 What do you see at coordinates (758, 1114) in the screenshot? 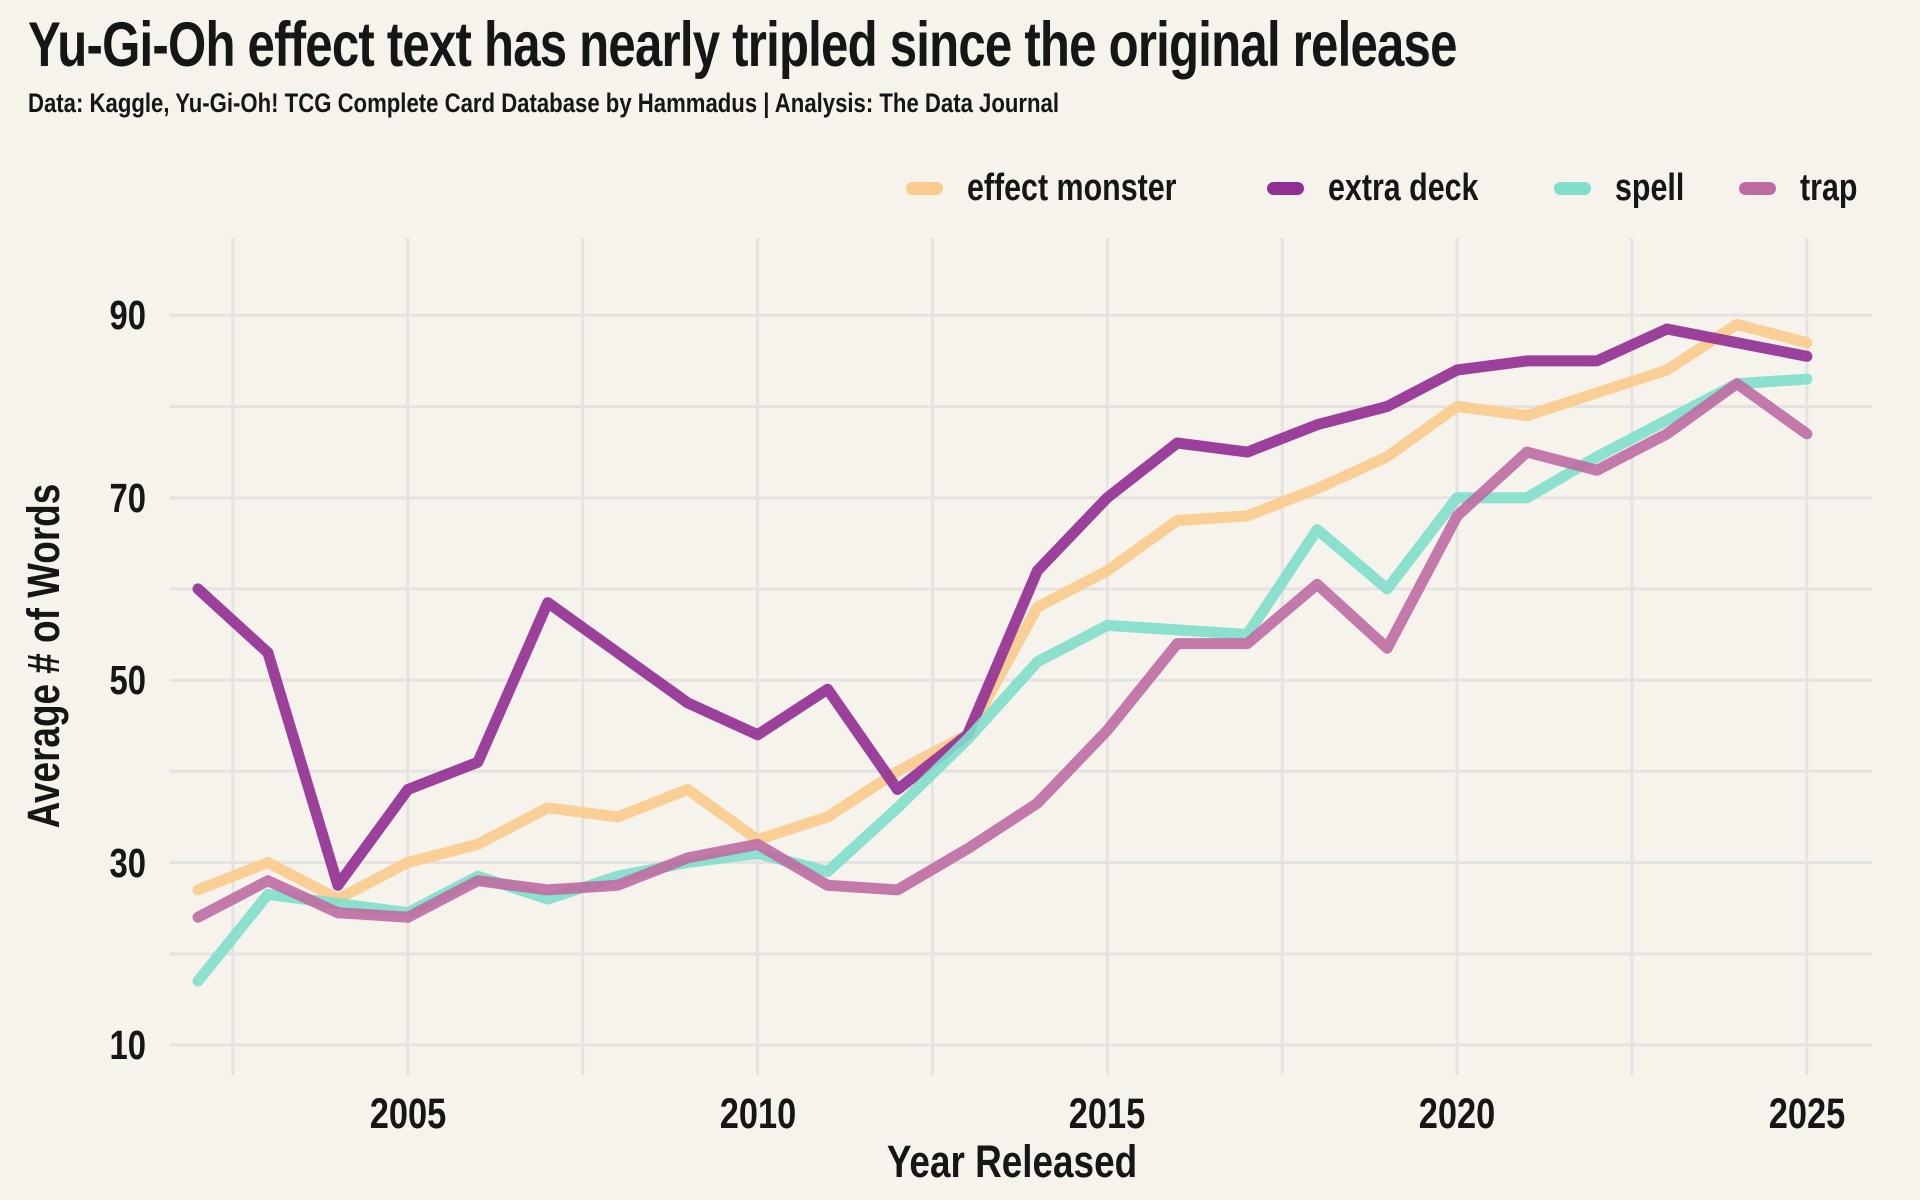
I see `x-tick-label: 2010` at bounding box center [758, 1114].